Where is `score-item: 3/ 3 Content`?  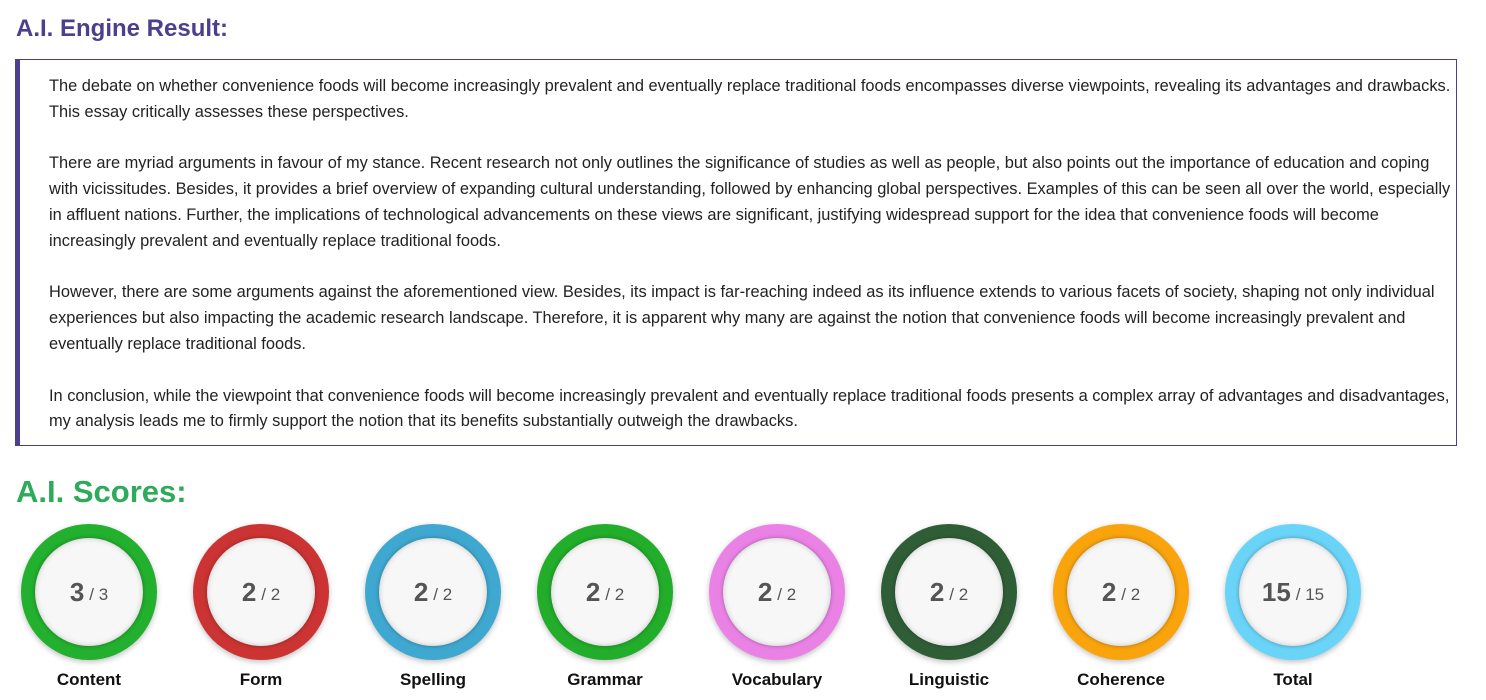 score-item: 3/ 3 Content is located at coordinates (89, 607).